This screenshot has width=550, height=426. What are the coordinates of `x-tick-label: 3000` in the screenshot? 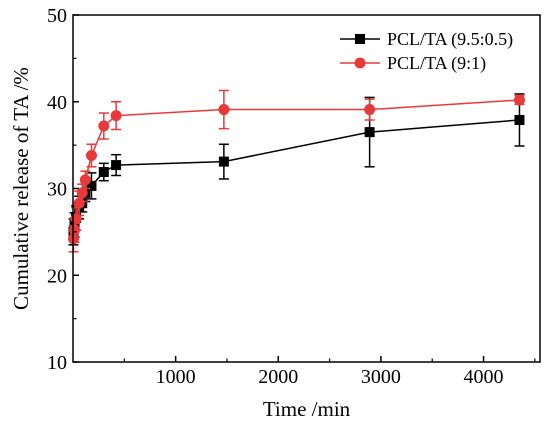 It's located at (381, 377).